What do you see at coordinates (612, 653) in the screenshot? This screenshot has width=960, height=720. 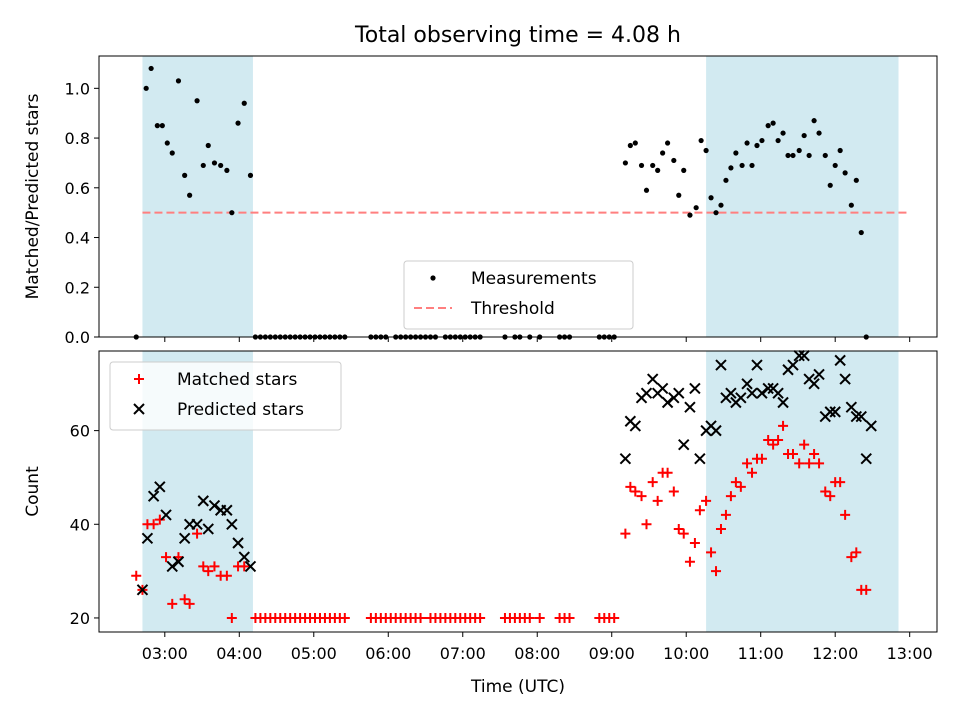 I see `x-tick-label: 09:00` at bounding box center [612, 653].